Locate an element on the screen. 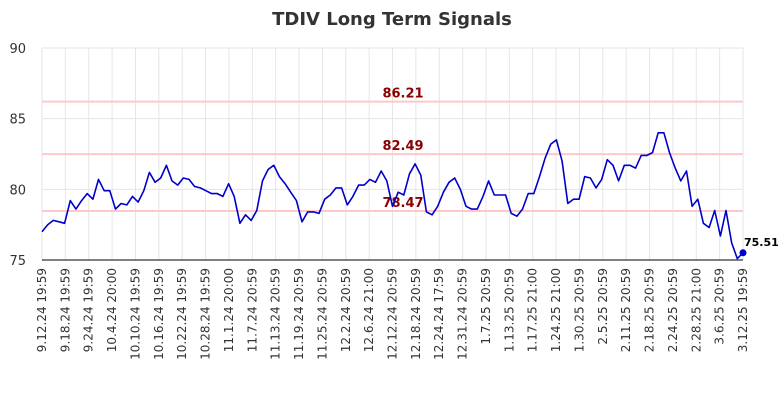 Image resolution: width=784 pixels, height=400 pixels. y-tick-label: 75 is located at coordinates (17, 261).